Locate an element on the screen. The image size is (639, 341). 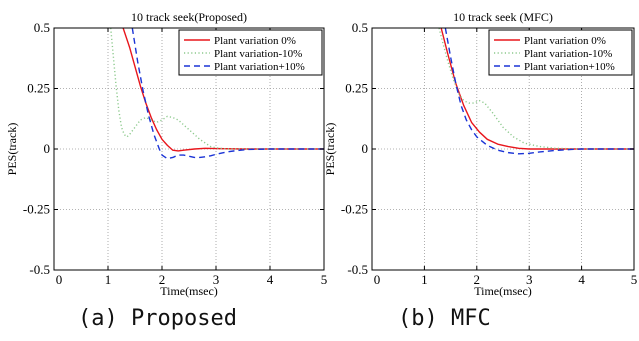
caption-proposed: (a) Proposed is located at coordinates (157, 318).